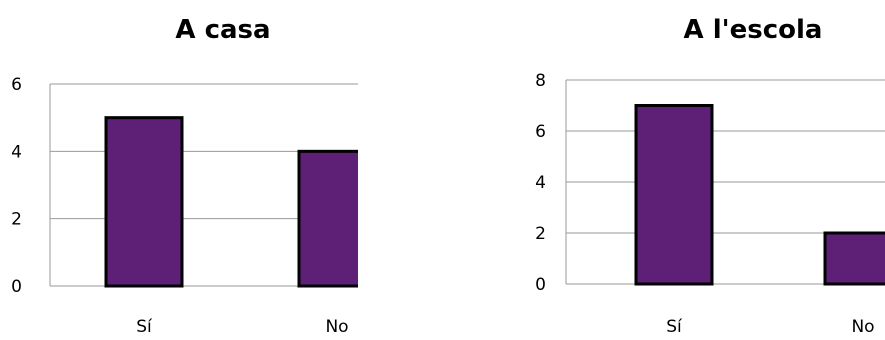 This screenshot has height=340, width=885. I want to click on y-tick-label: 8, so click(540, 81).